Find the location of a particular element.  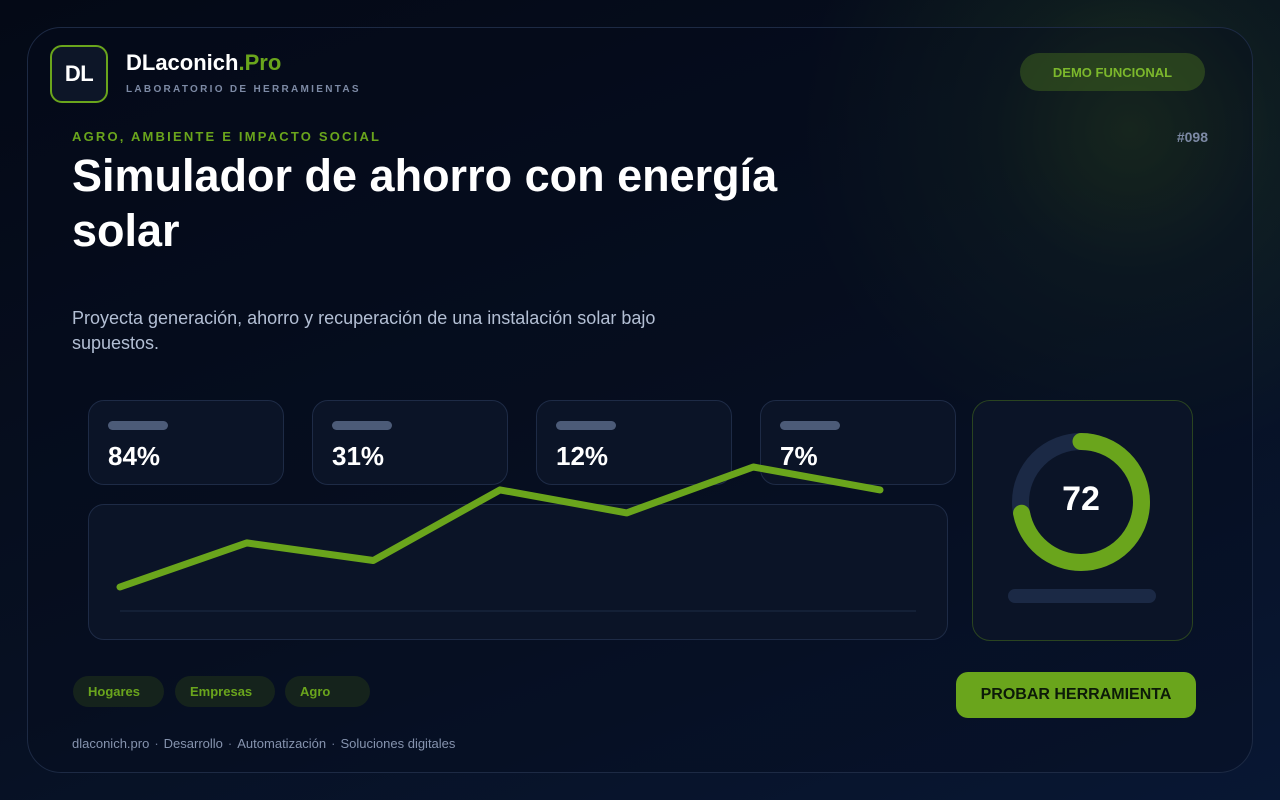

tool-id: #098 is located at coordinates (1192, 137).